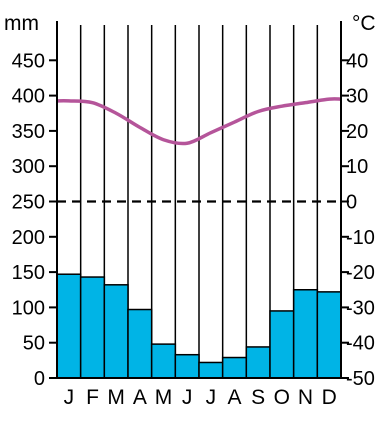  What do you see at coordinates (360, 273) in the screenshot?
I see `right-tick-label: -20` at bounding box center [360, 273].